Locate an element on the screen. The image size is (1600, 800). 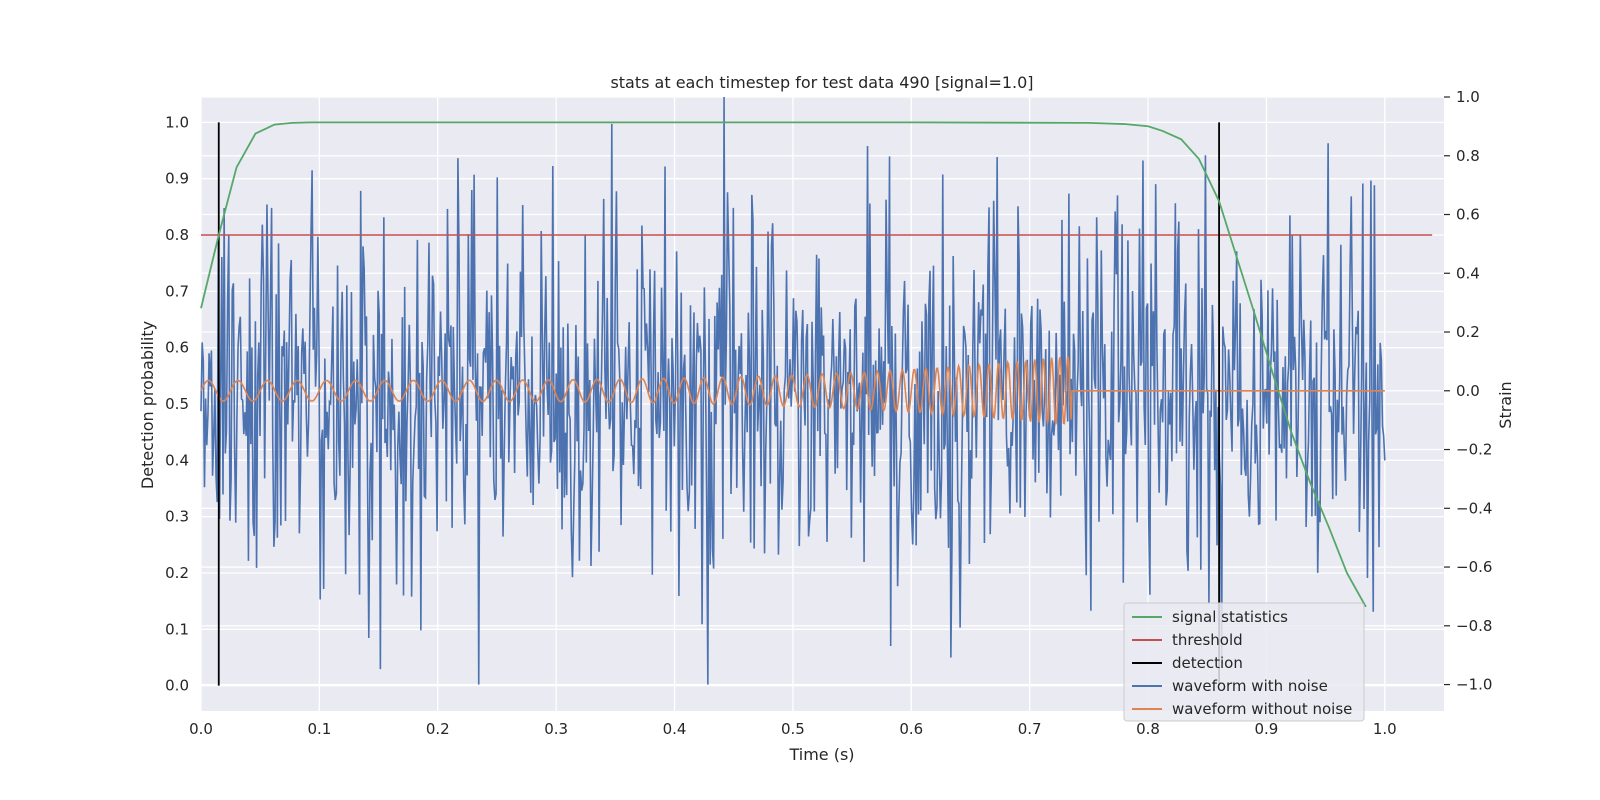
x-axis-ticks: 0.0 0.1 0.2 0.3 0.4 0.5 0.6 0.7 0.8 0.9 1.0 is located at coordinates (793, 729).